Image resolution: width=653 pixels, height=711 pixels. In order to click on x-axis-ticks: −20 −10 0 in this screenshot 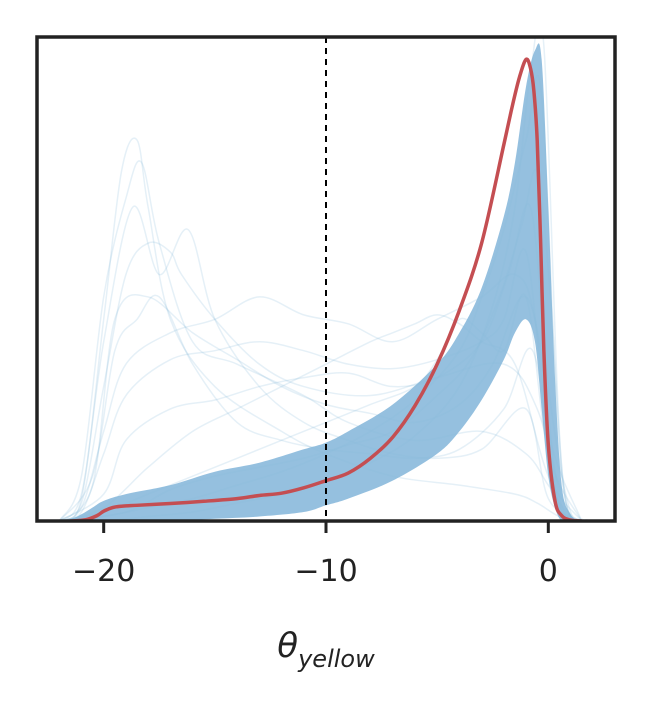, I will do `click(315, 555)`.